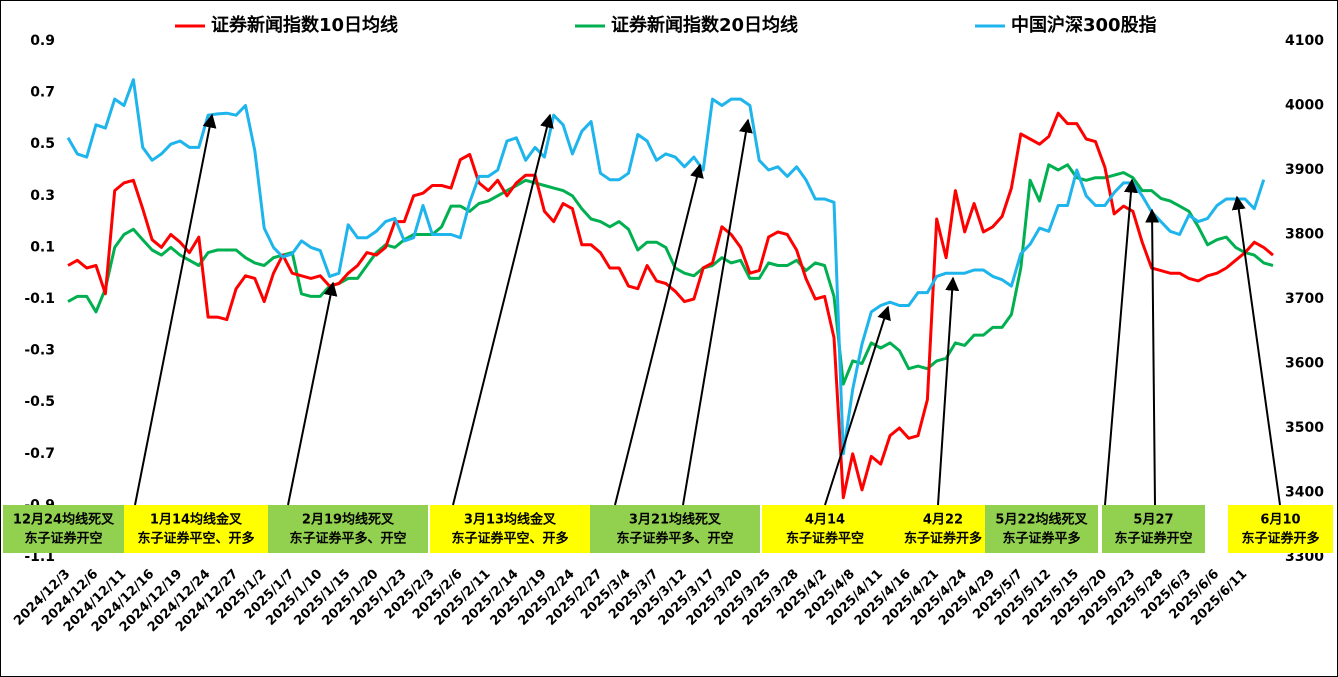 The image size is (1338, 677). I want to click on annotation-text: 4月14, so click(825, 520).